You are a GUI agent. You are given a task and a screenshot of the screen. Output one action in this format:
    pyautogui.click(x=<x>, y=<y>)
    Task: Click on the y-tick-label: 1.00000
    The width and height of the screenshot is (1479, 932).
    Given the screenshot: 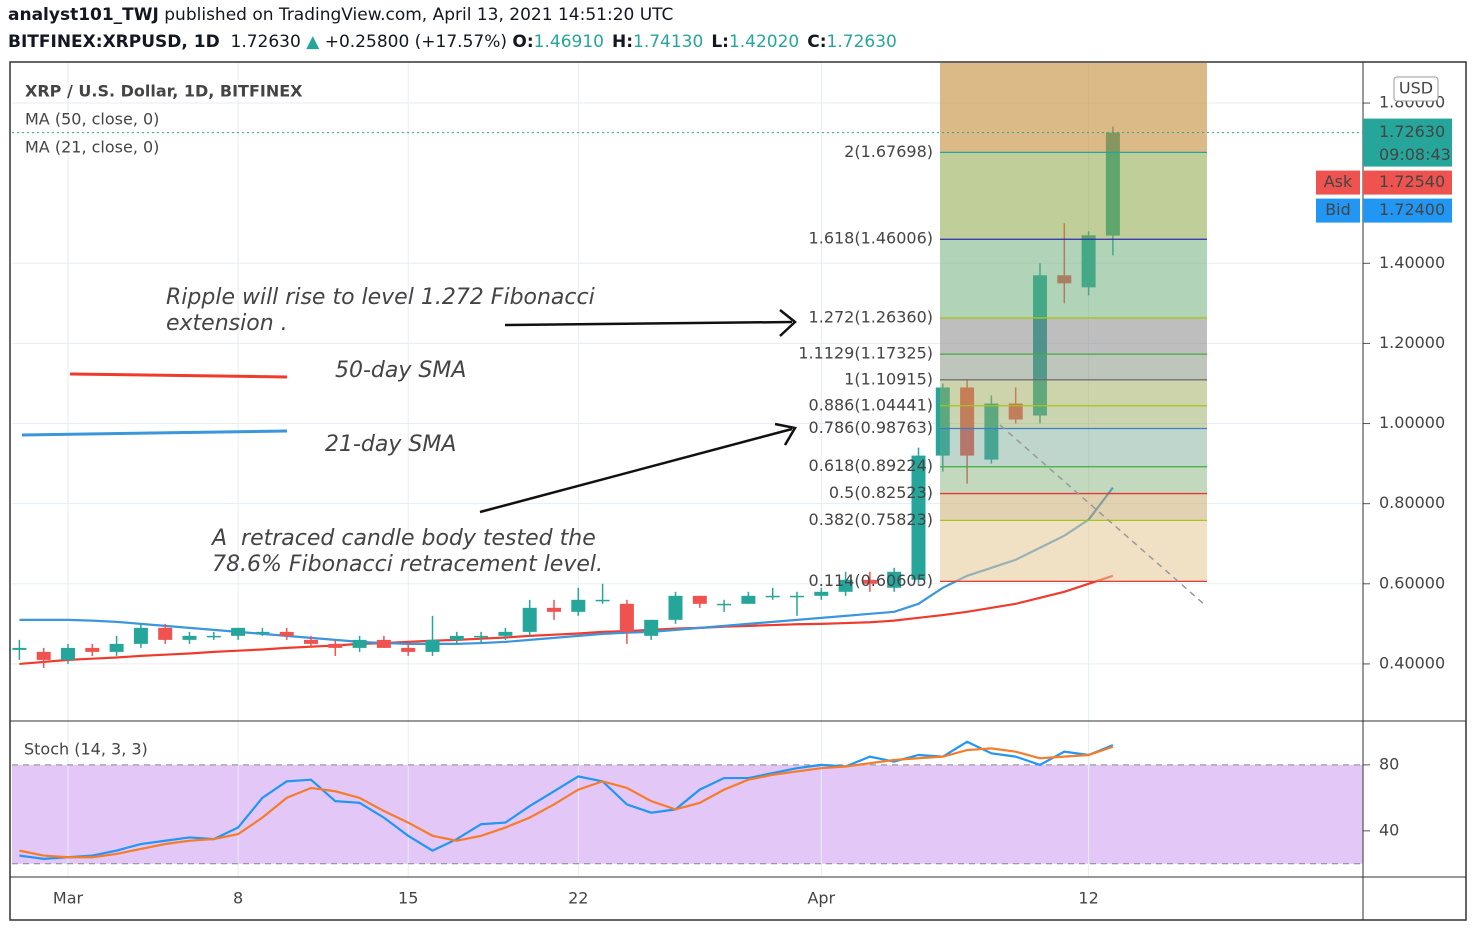 What is the action you would take?
    pyautogui.click(x=1412, y=422)
    